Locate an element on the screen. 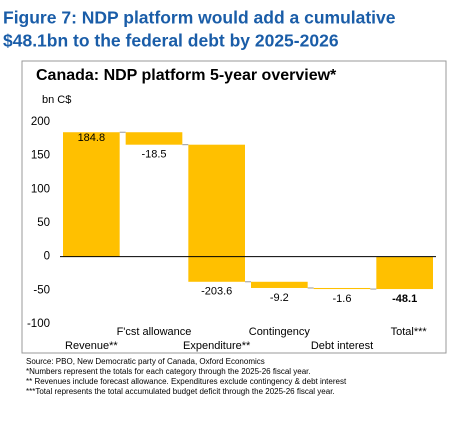  x-tick-label: Contingency is located at coordinates (280, 332).